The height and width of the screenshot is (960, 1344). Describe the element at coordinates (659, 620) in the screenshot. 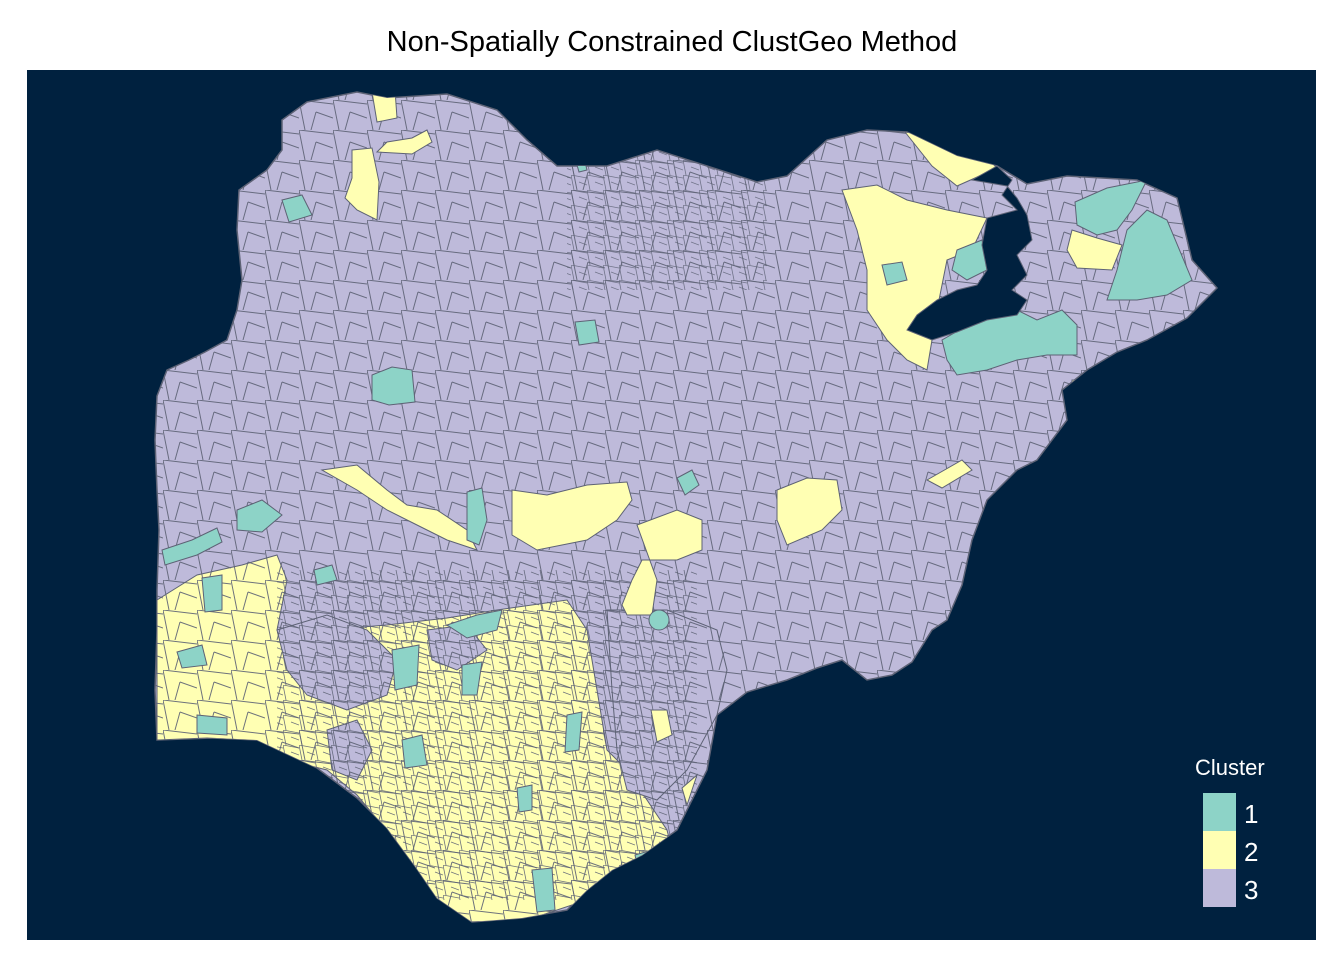

I see `region-cluster-1-w` at that location.